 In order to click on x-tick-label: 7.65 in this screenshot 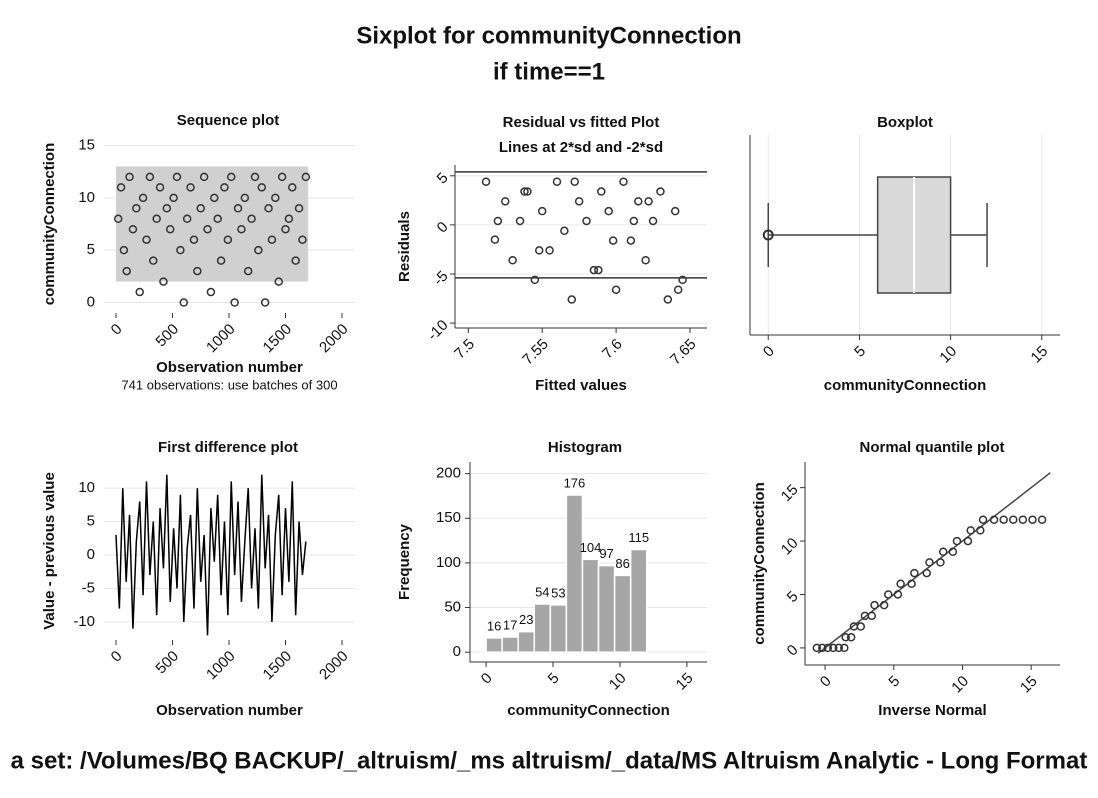, I will do `click(683, 352)`.